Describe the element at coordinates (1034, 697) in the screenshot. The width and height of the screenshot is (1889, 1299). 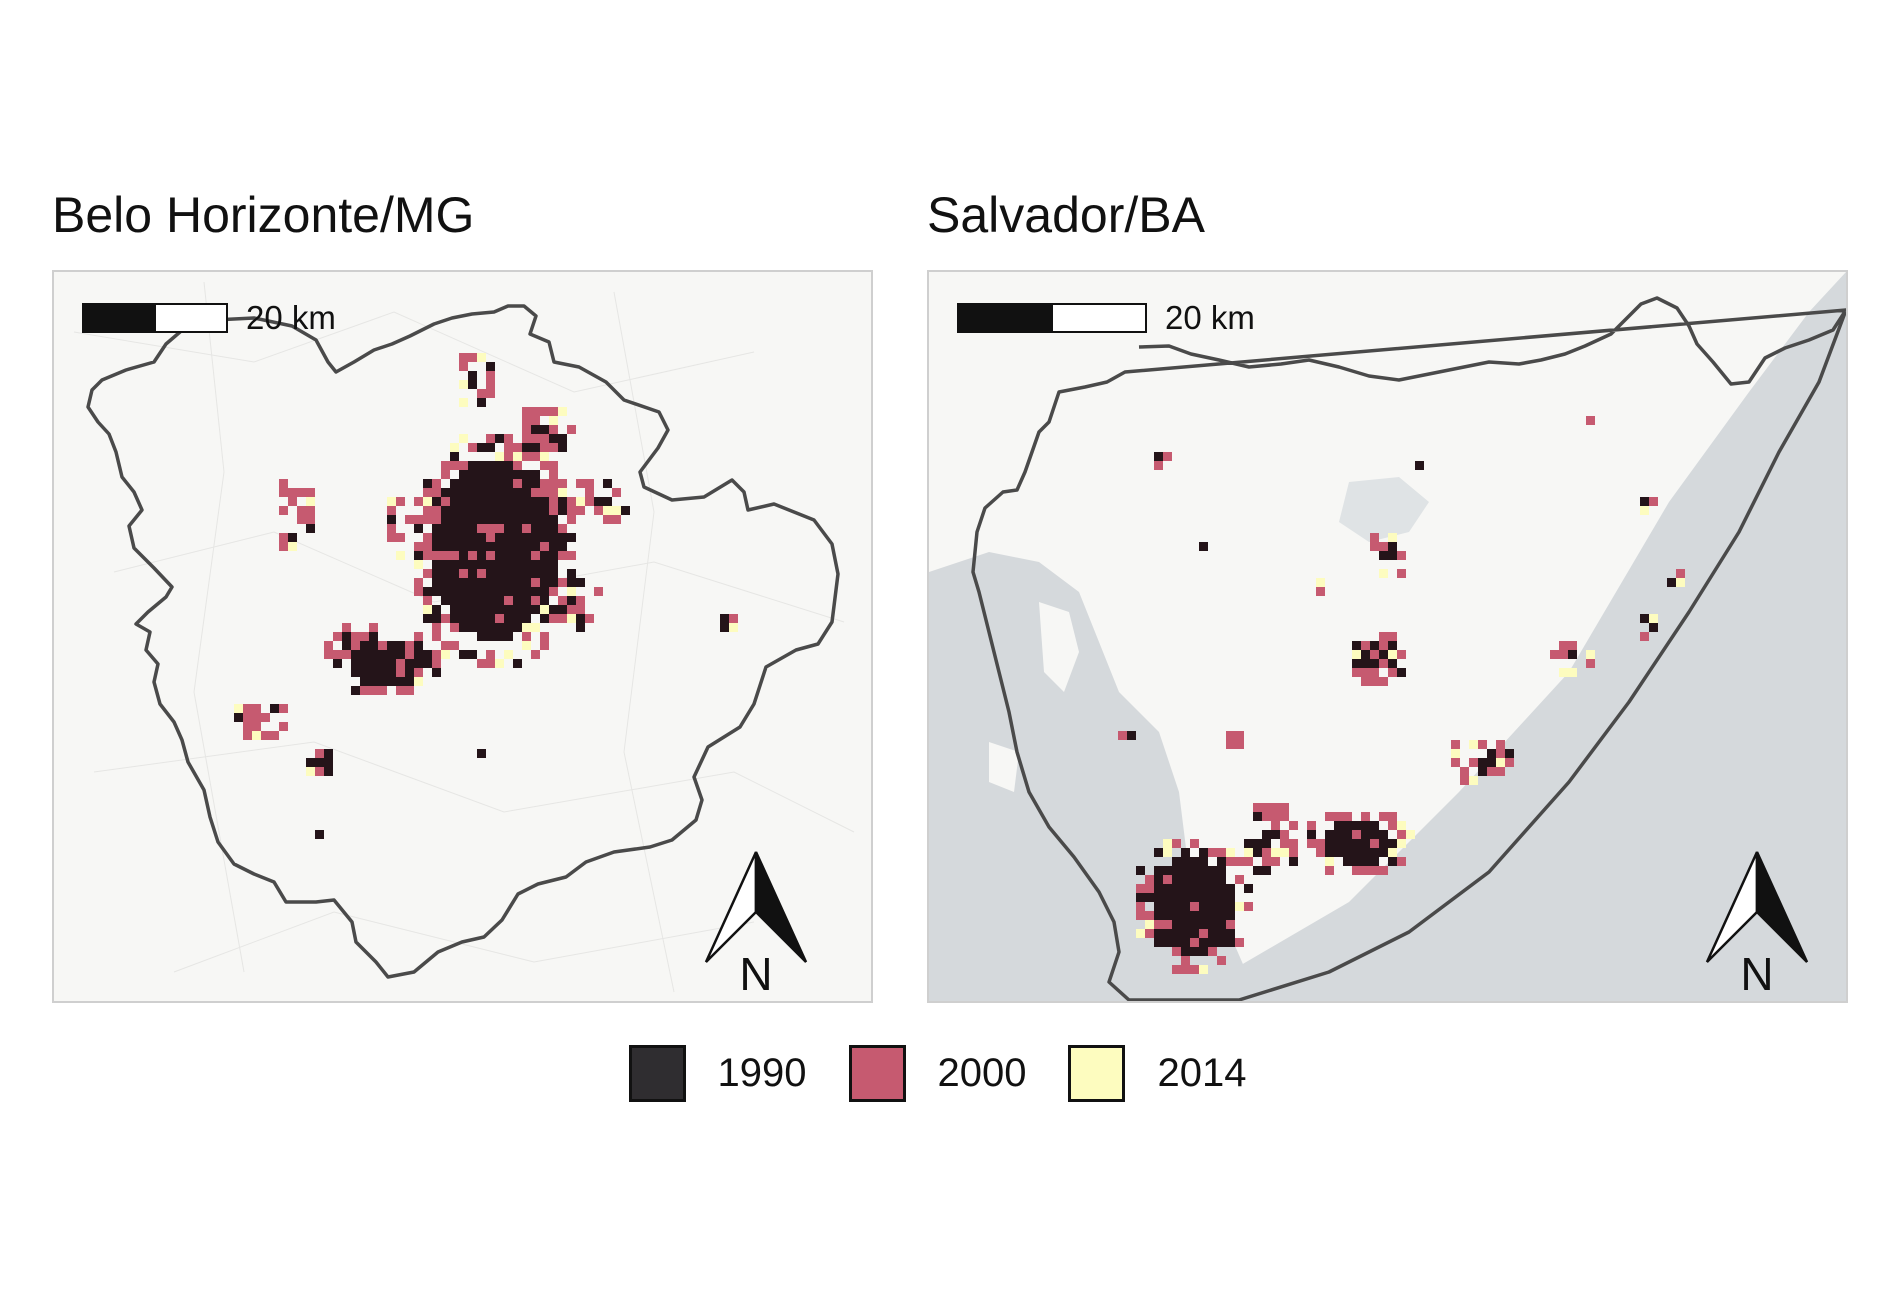
I see `bay-islands` at that location.